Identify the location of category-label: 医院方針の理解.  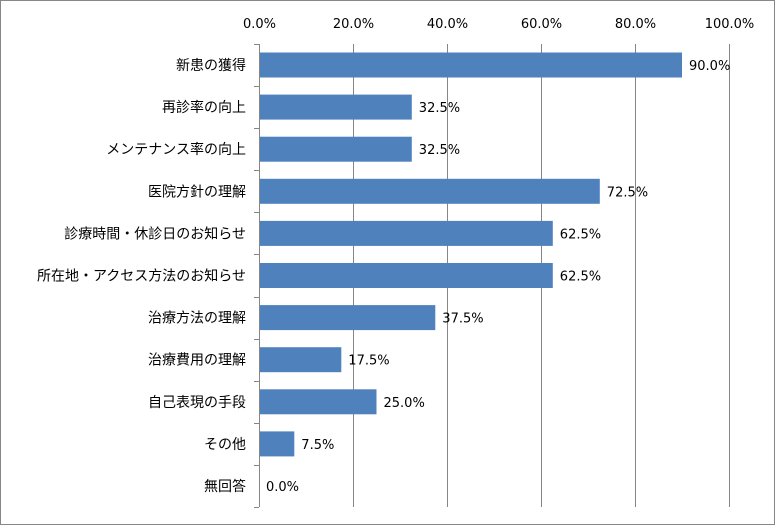
(197, 192).